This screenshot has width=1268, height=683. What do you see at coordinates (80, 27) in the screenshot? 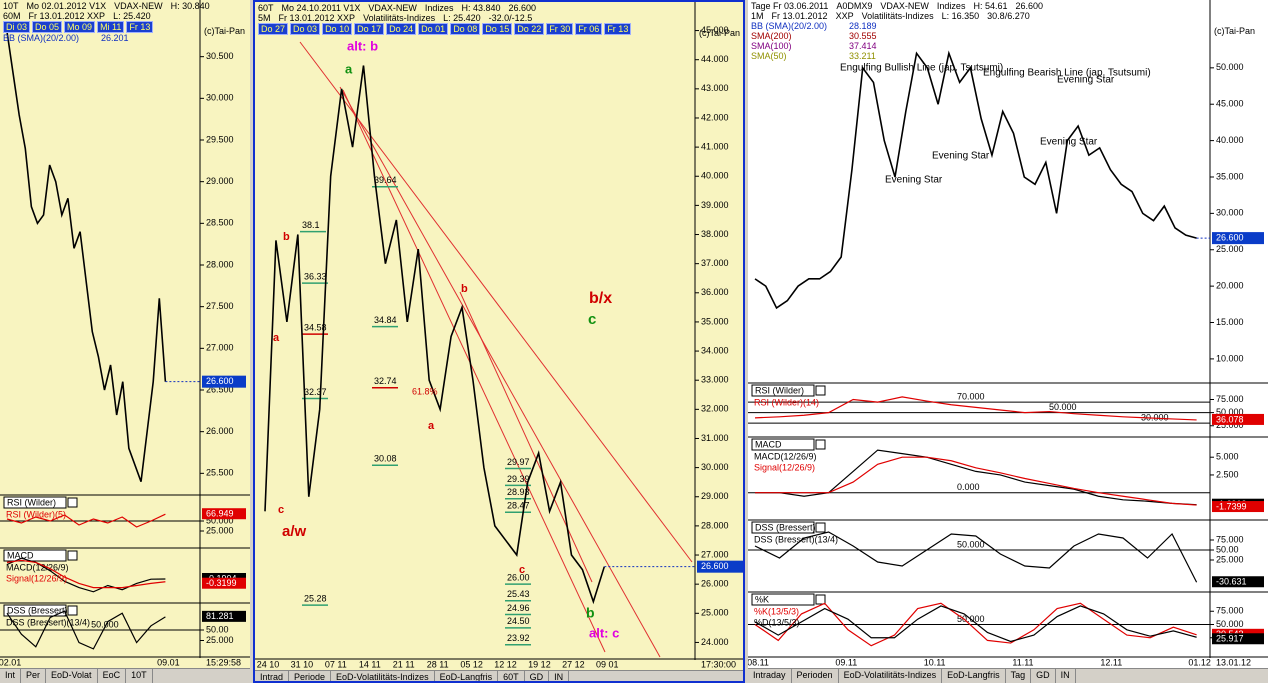
I see `date-tab: Mo 09` at bounding box center [80, 27].